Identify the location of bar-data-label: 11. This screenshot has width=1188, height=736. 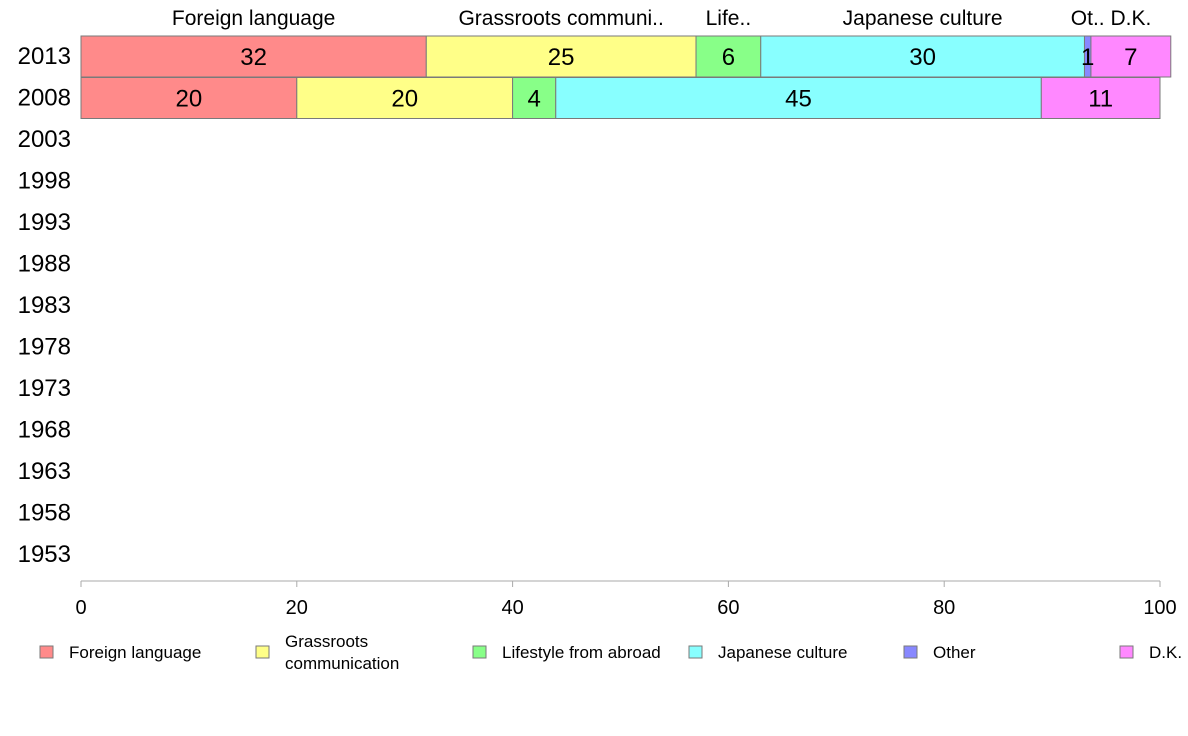
(1100, 99).